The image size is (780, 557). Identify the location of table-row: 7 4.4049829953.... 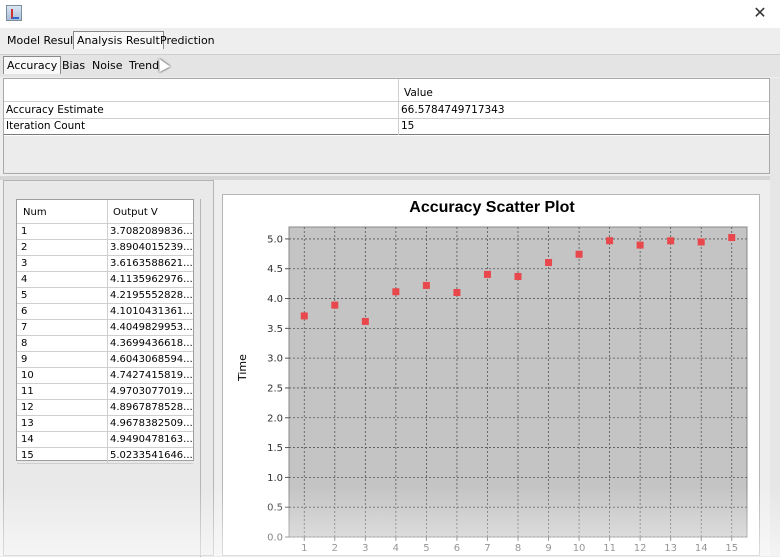
(105, 328).